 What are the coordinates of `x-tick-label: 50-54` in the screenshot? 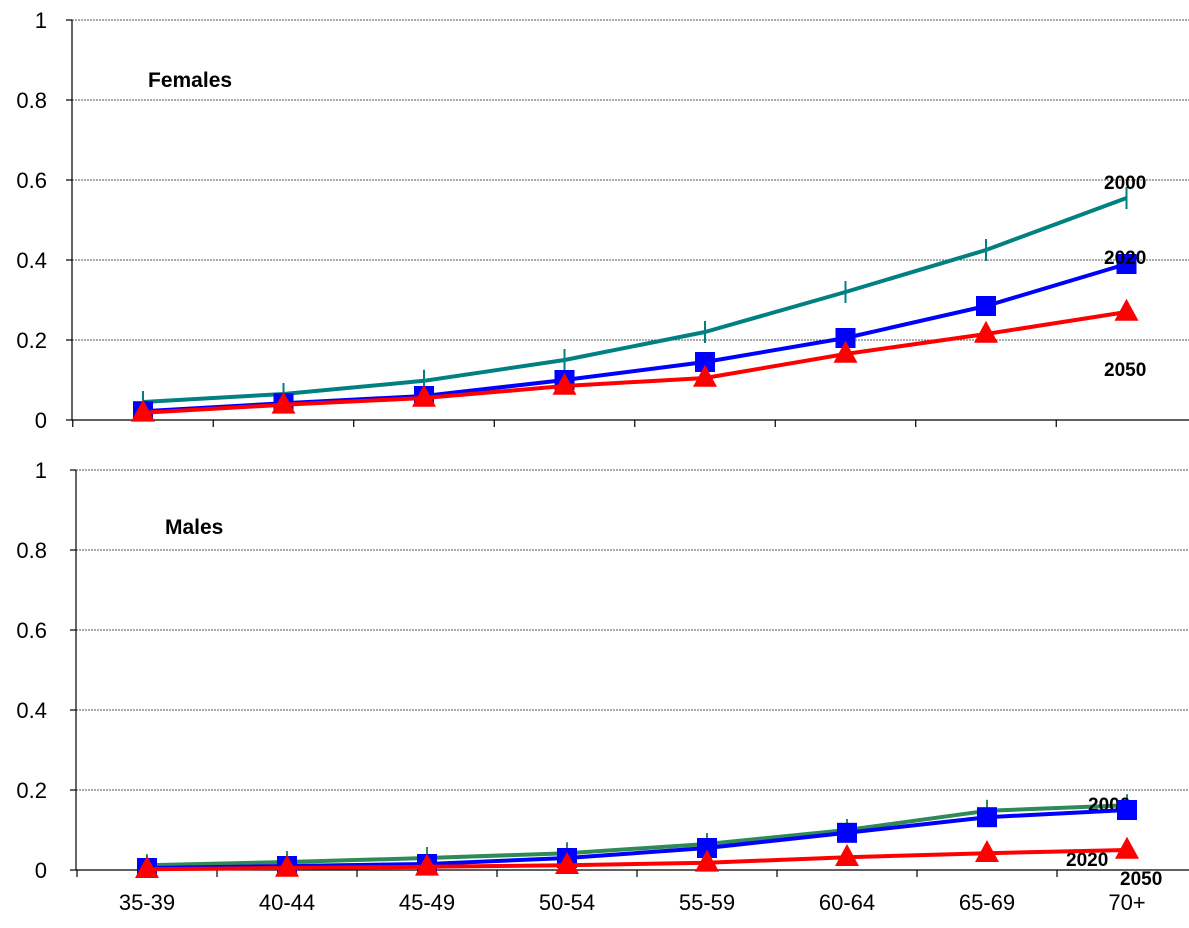 It's located at (567, 902).